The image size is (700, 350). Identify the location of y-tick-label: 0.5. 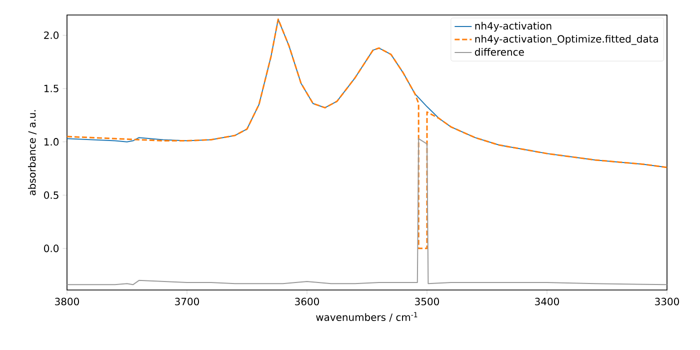
(51, 195).